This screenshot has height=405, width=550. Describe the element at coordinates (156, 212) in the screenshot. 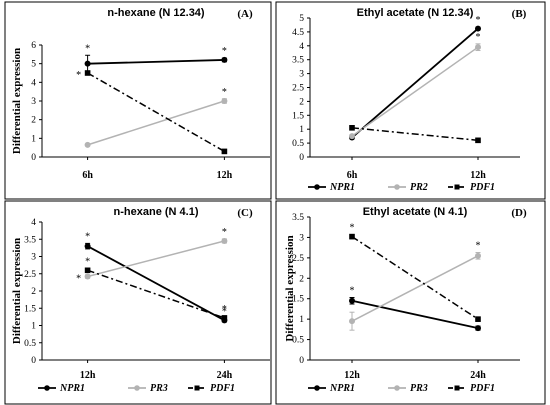

I see `chart-title: n-hexane (N 4.1)` at that location.